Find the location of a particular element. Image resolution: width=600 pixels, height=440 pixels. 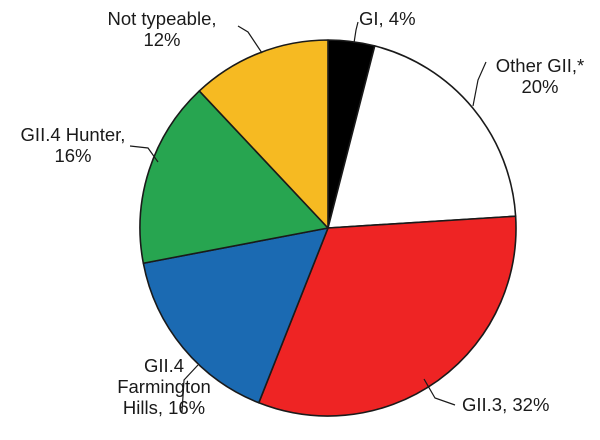

pie-slice-gii-4-farmington-hills is located at coordinates (235, 315).